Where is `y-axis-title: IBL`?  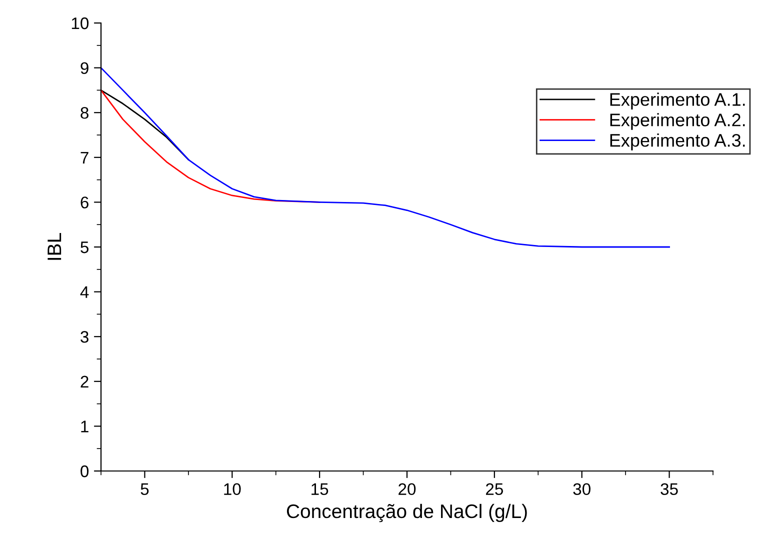 y-axis-title: IBL is located at coordinates (55, 246).